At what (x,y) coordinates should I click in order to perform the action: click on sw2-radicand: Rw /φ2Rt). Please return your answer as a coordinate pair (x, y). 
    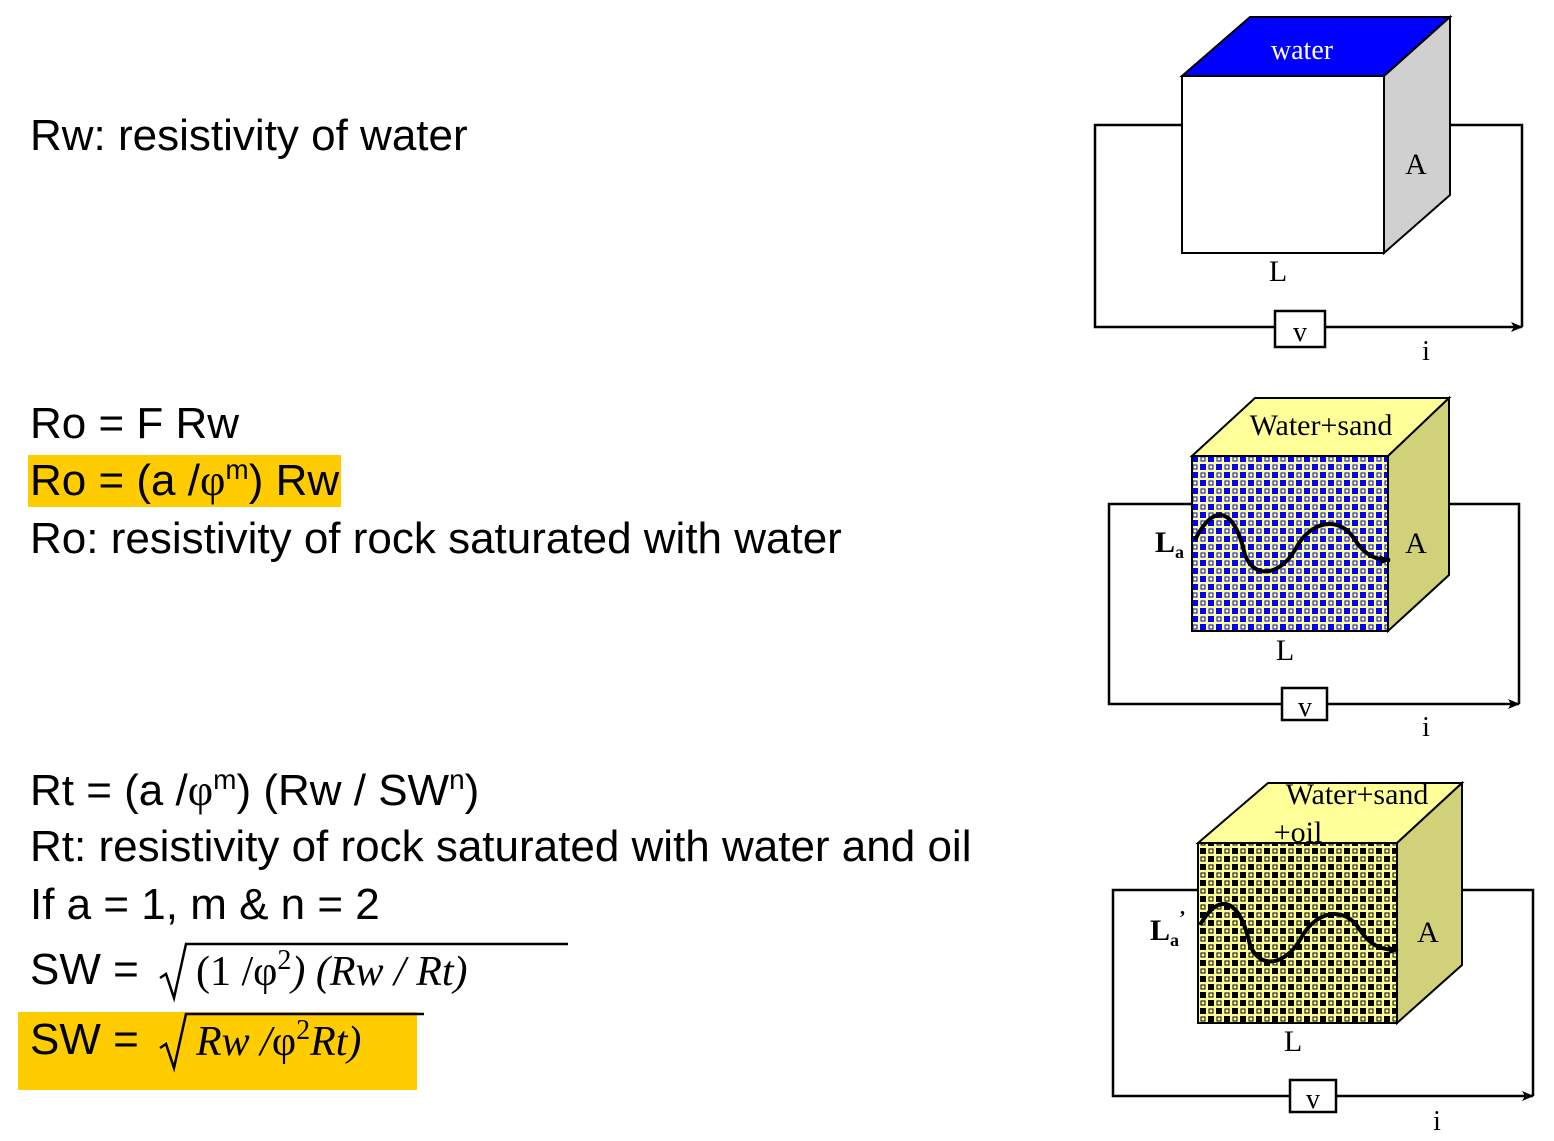
    Looking at the image, I should click on (278, 1042).